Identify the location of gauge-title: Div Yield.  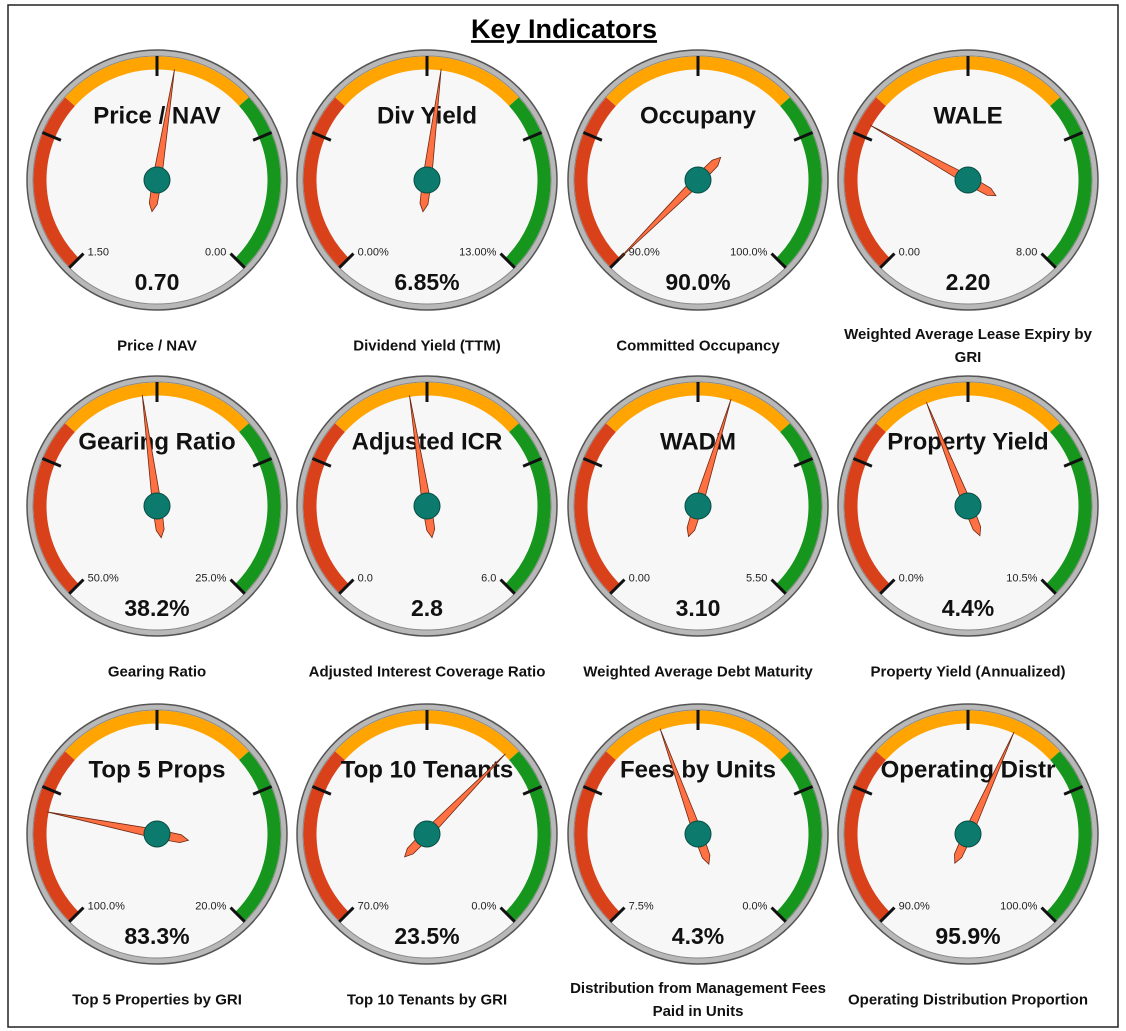
(427, 115).